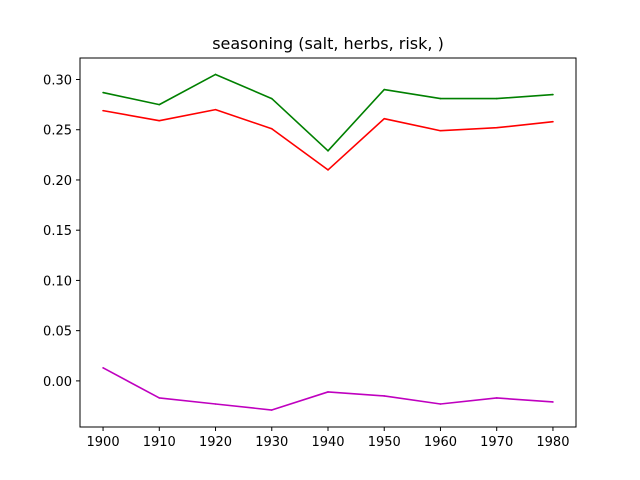 This screenshot has height=480, width=640. Describe the element at coordinates (57, 382) in the screenshot. I see `y-tick-label: 0.00` at that location.